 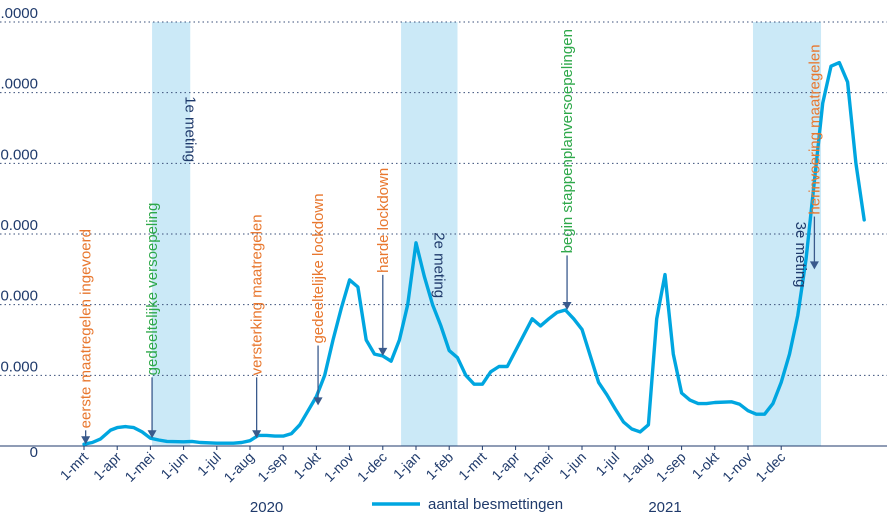 I want to click on y-tick-label-6: 120.0000, so click(x=19, y=13).